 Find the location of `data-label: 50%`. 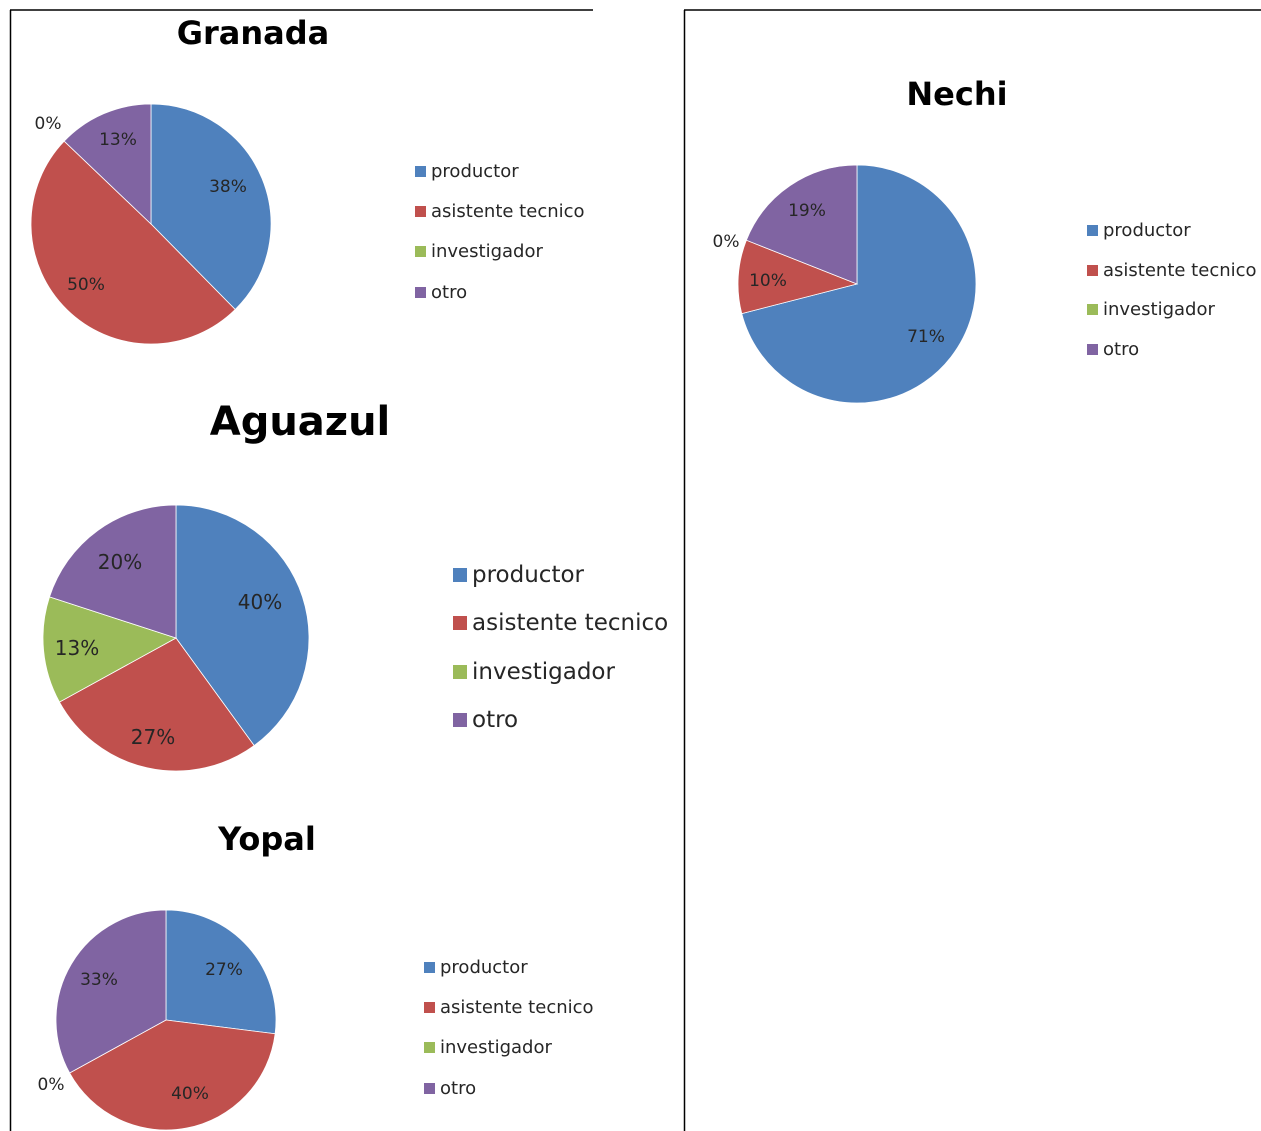

data-label: 50% is located at coordinates (86, 285).